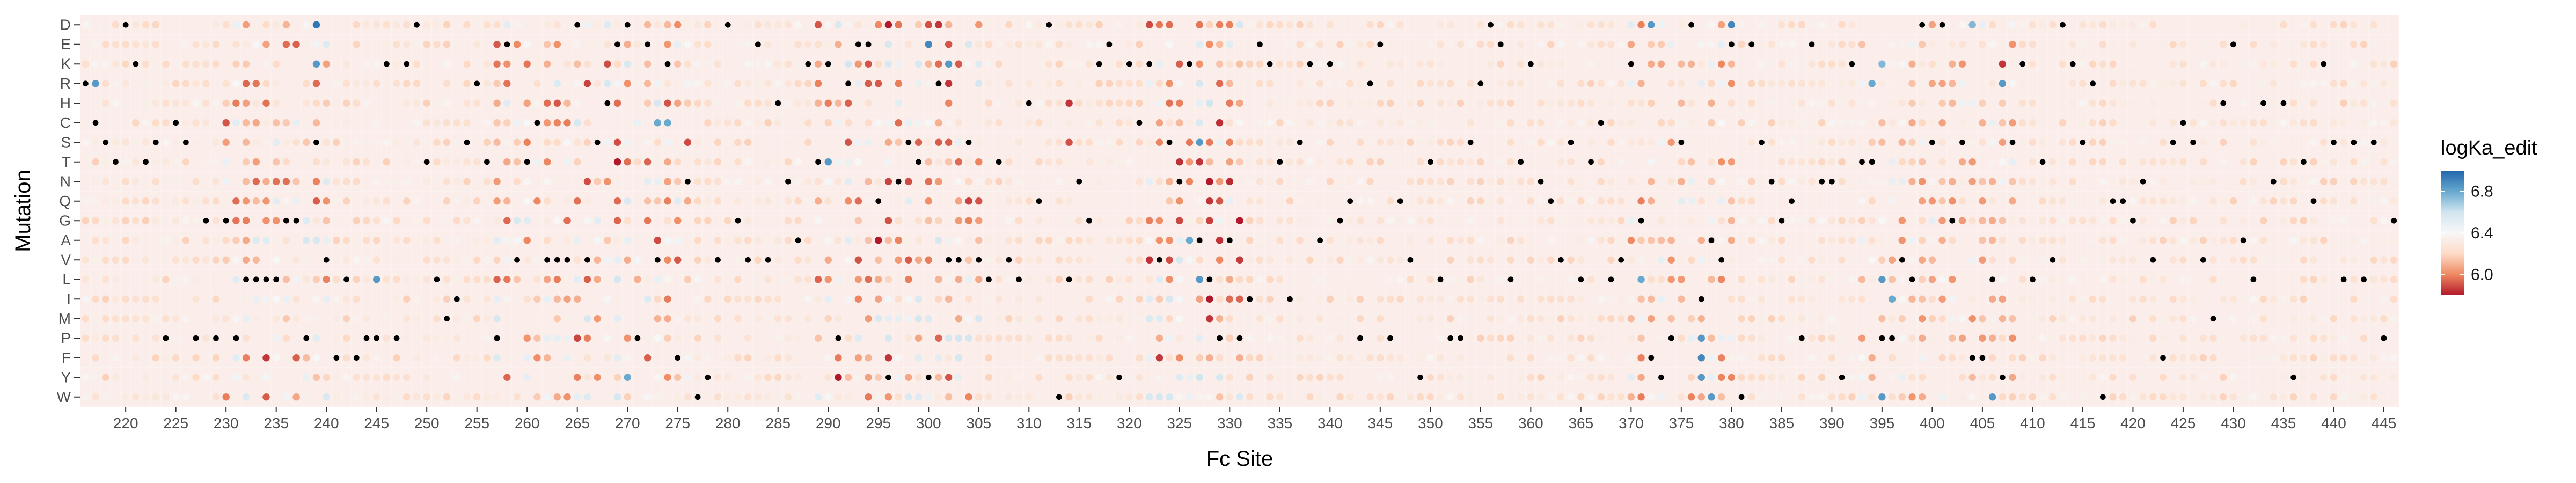  What do you see at coordinates (266, 279) in the screenshot?
I see `wildtype-marker` at bounding box center [266, 279].